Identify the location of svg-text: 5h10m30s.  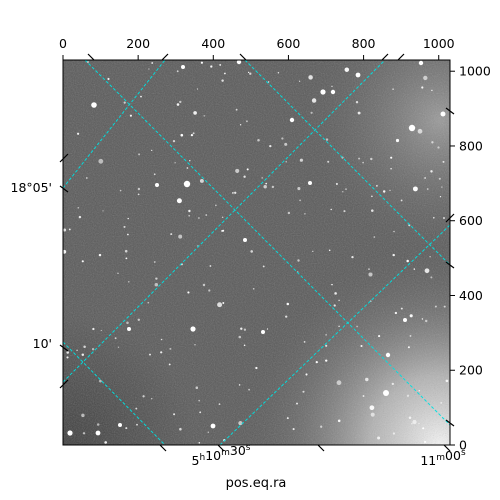
(221, 455).